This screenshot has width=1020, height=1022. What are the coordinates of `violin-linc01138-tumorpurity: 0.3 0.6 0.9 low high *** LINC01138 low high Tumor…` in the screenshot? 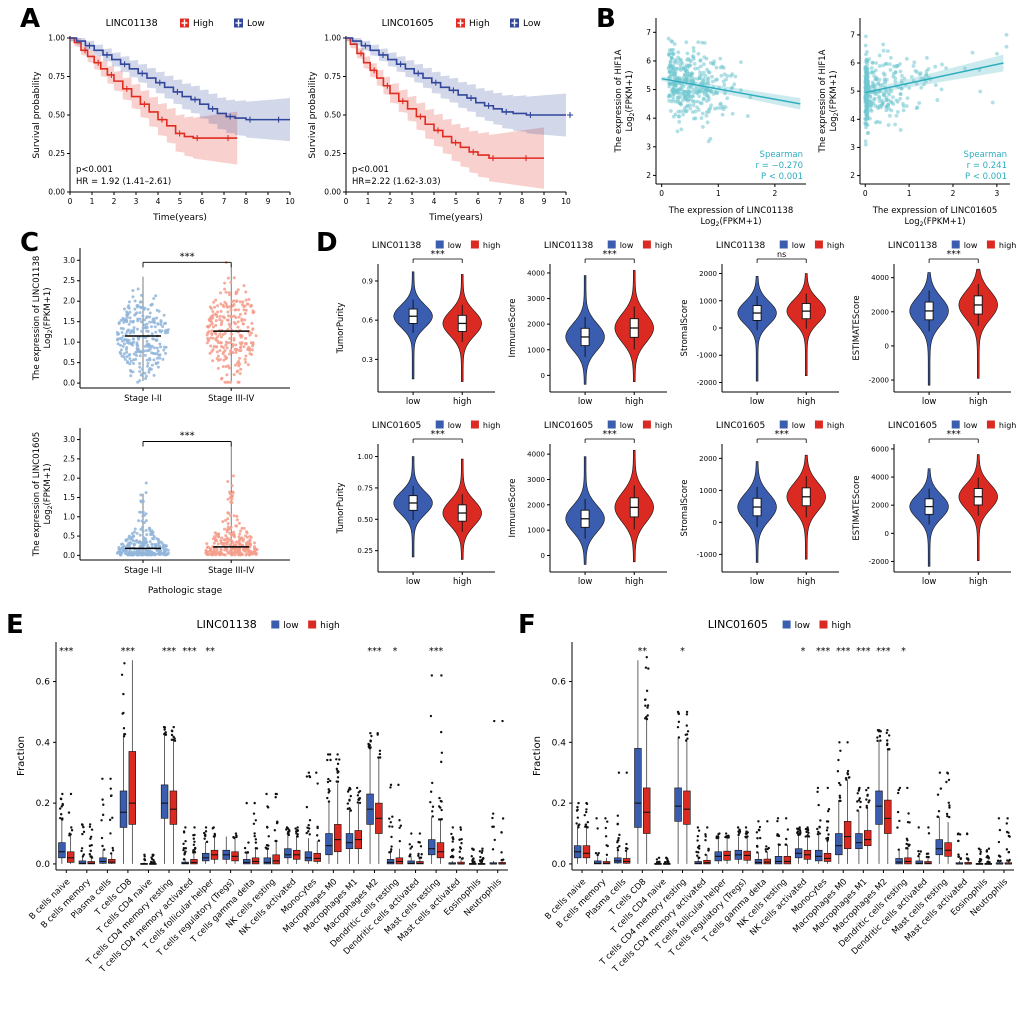 It's located at (418, 323).